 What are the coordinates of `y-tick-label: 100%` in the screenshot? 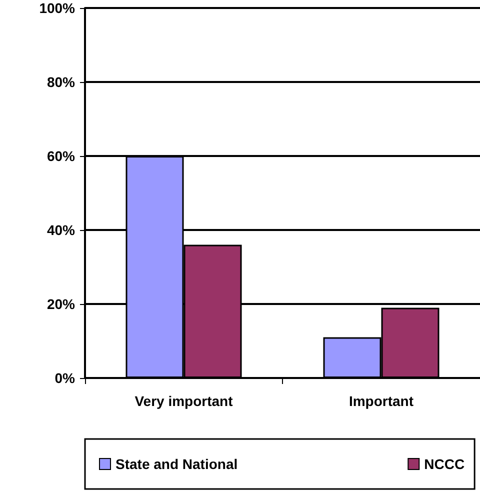 It's located at (57, 8).